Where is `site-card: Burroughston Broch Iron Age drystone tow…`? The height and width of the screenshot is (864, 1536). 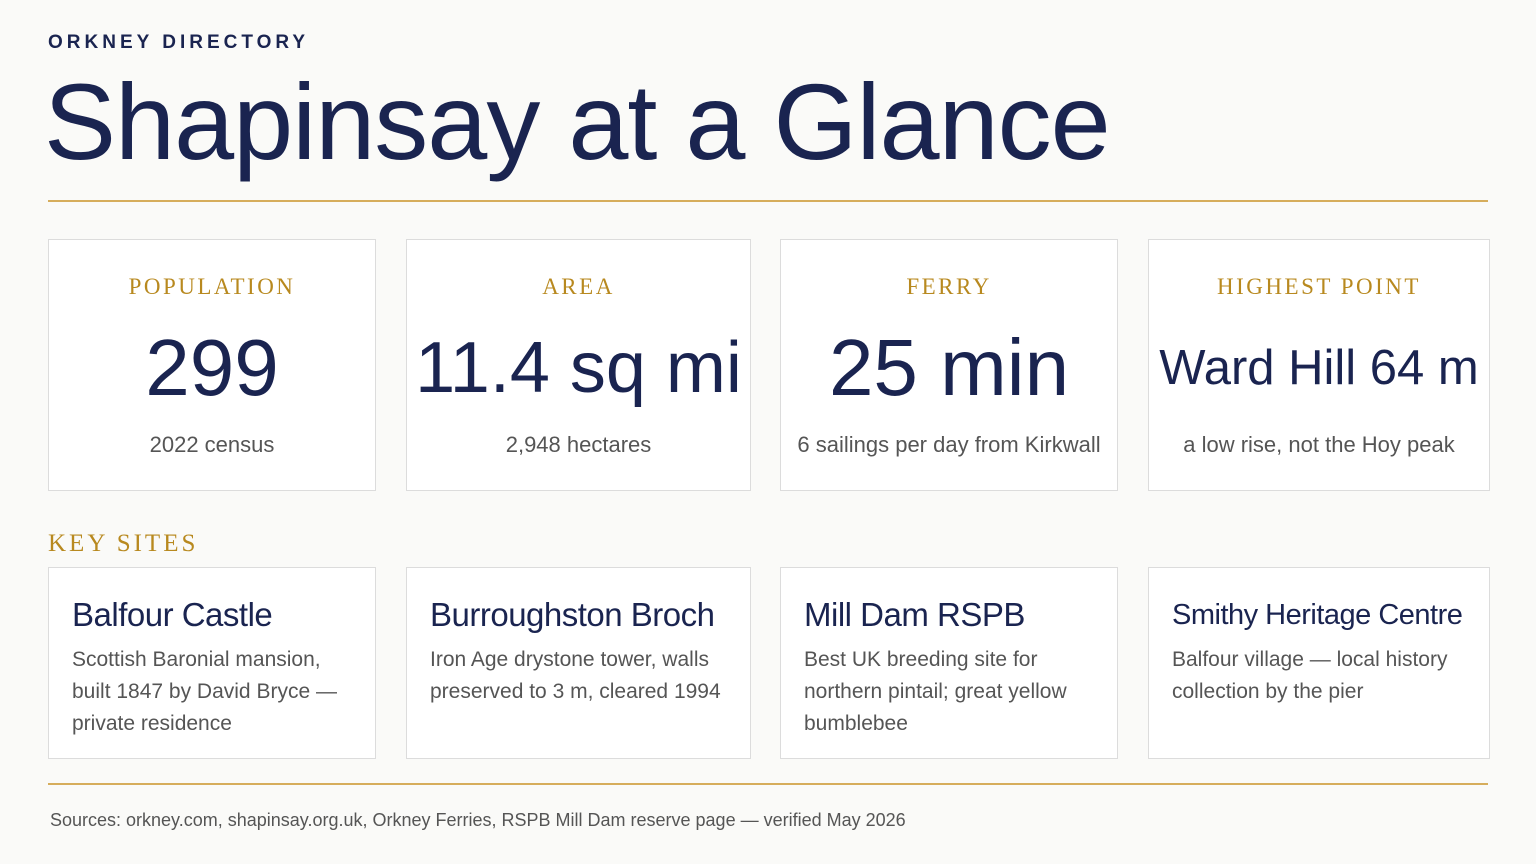
site-card: Burroughston Broch Iron Age drystone tow… is located at coordinates (578, 663).